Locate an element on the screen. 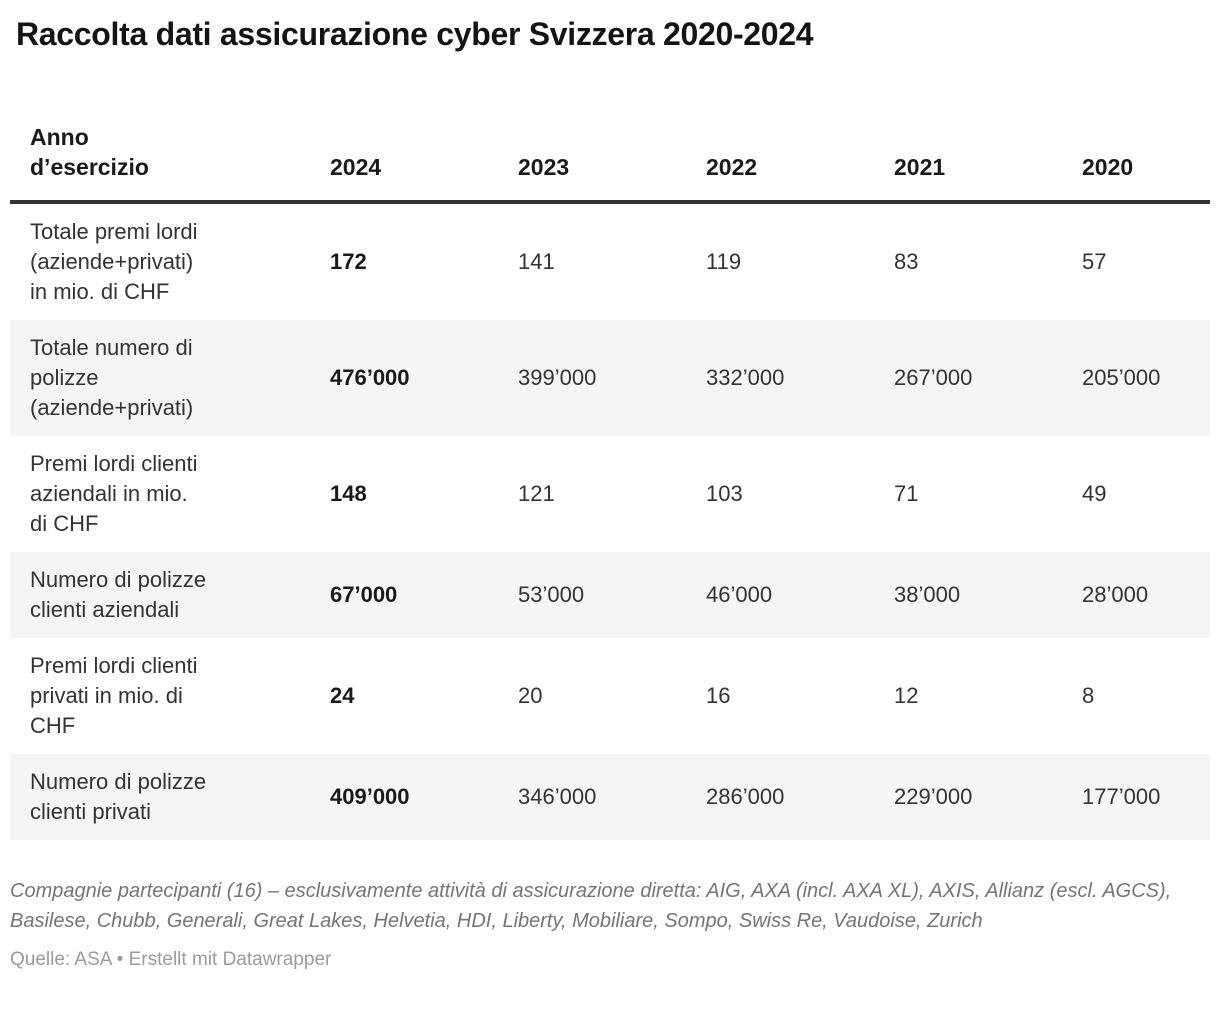 Image resolution: width=1220 pixels, height=1020 pixels. cell-value: 399’000 is located at coordinates (557, 377).